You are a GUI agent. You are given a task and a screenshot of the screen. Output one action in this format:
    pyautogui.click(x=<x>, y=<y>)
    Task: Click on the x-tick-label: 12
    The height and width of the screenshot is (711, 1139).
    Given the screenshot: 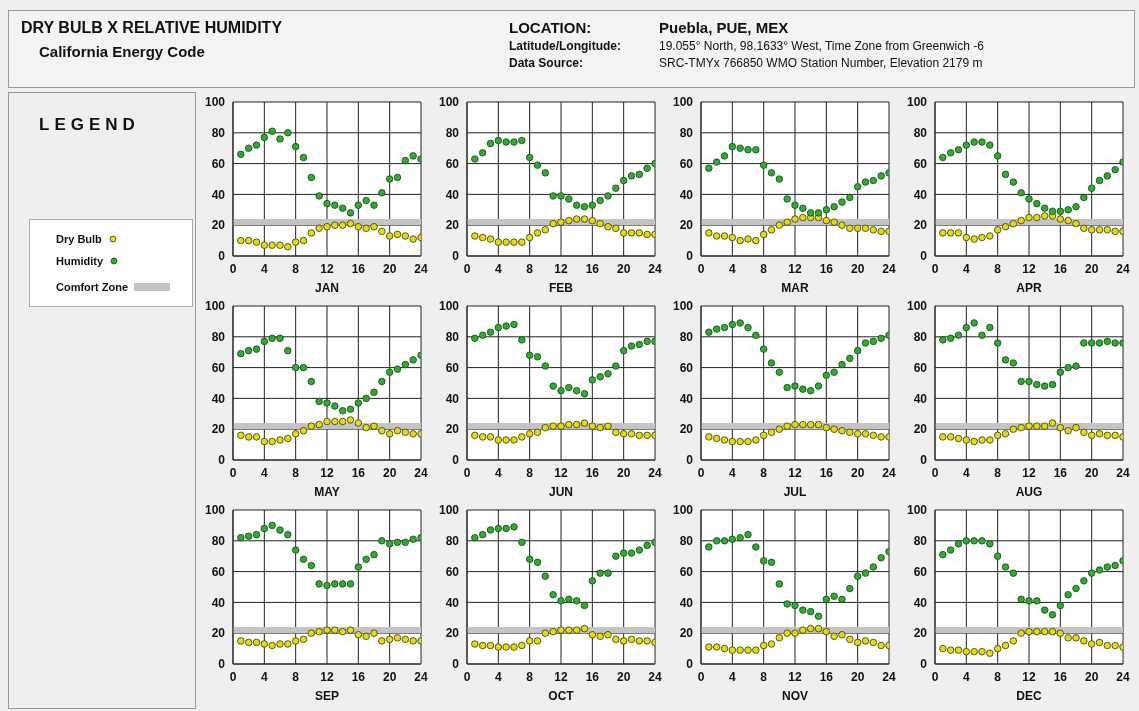 What is the action you would take?
    pyautogui.click(x=795, y=676)
    